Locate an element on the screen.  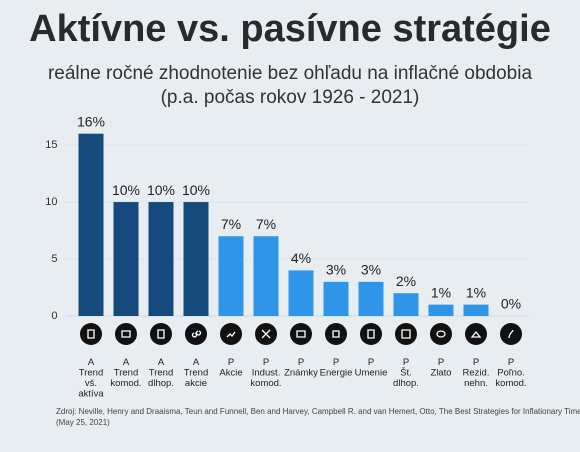
x-tick-label: A Trend komod. is located at coordinates (125, 373).